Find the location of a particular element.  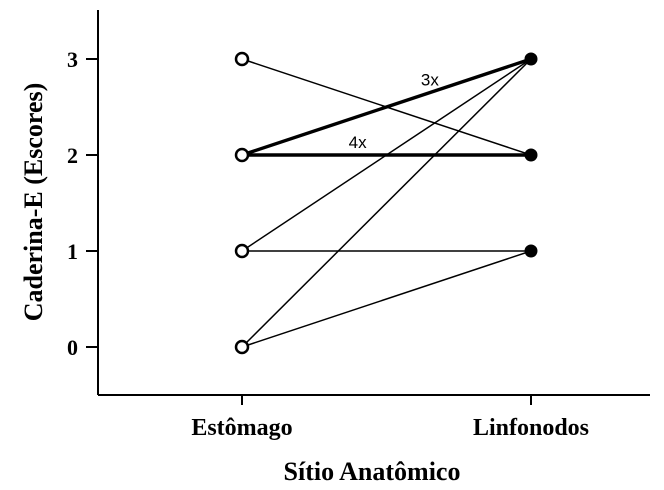

y-tick-label: 1 is located at coordinates (72, 251).